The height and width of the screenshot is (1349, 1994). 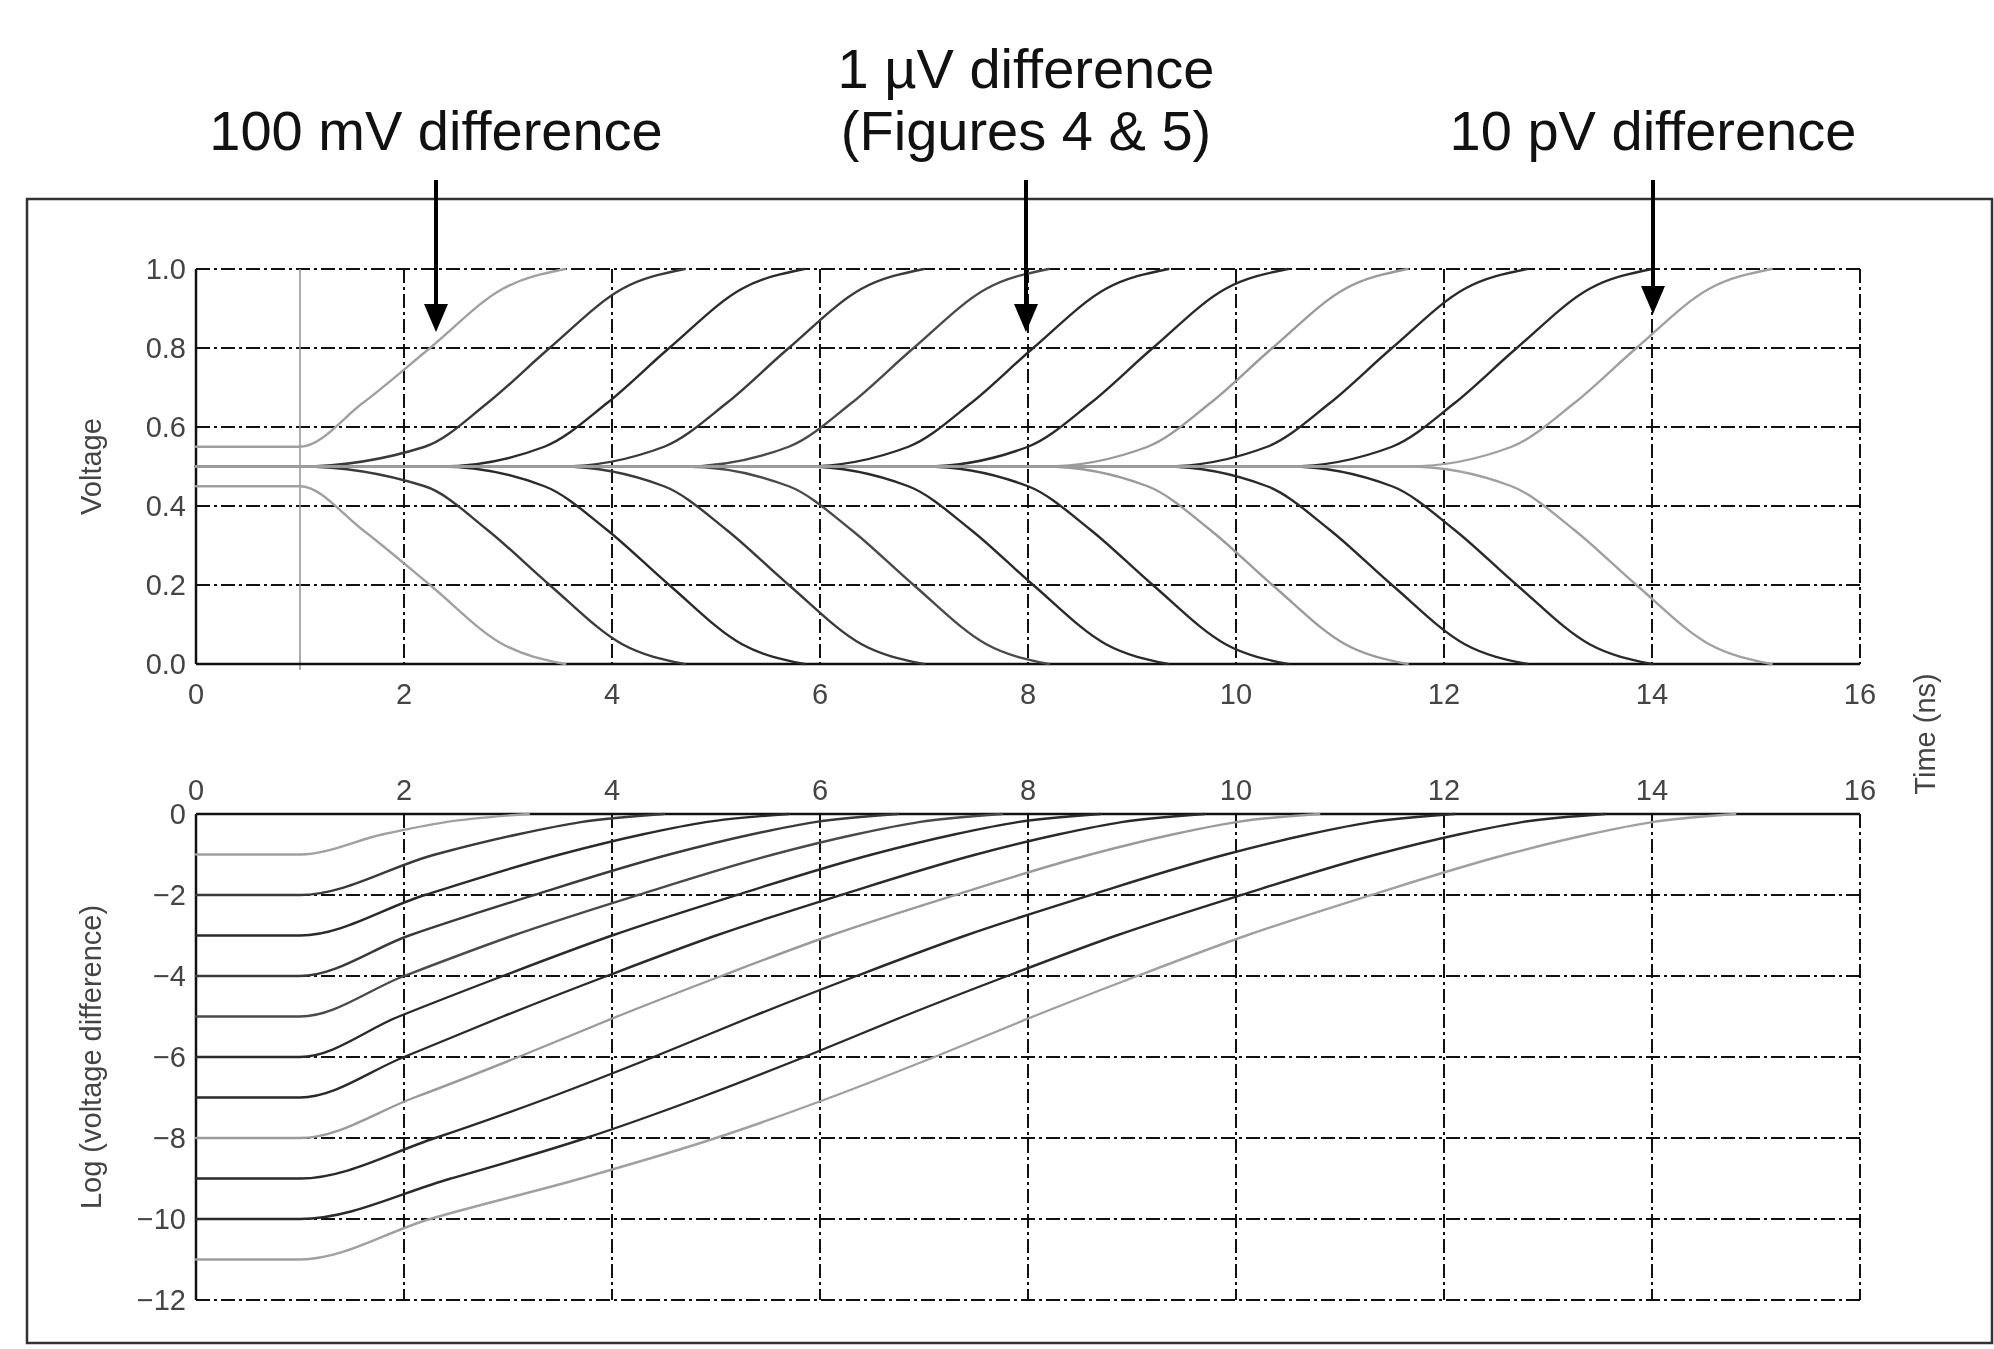 What do you see at coordinates (91, 1057) in the screenshot?
I see `y-axis-title: Log (voltage difference)` at bounding box center [91, 1057].